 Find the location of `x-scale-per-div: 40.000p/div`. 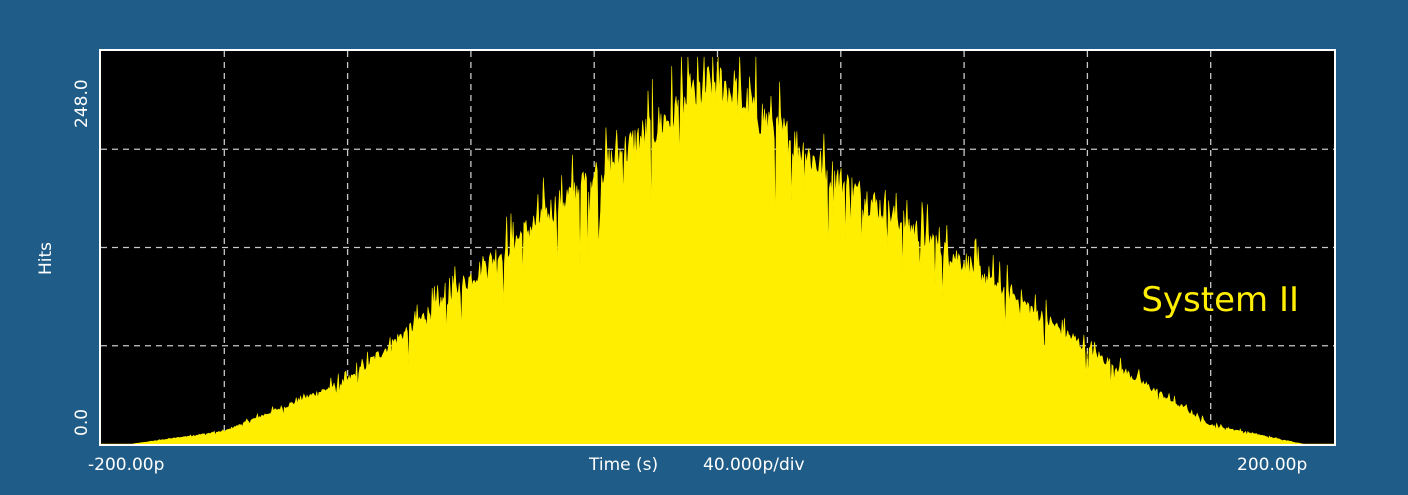

x-scale-per-div: 40.000p/div is located at coordinates (754, 465).